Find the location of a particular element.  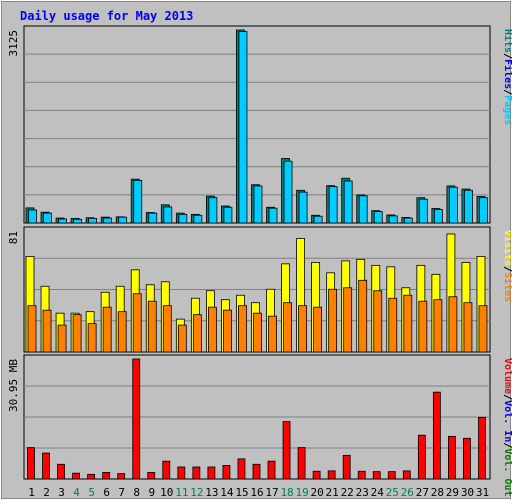

panel-bottom-legend: Volume/Vol. In/Vol. Out is located at coordinates (507, 427).